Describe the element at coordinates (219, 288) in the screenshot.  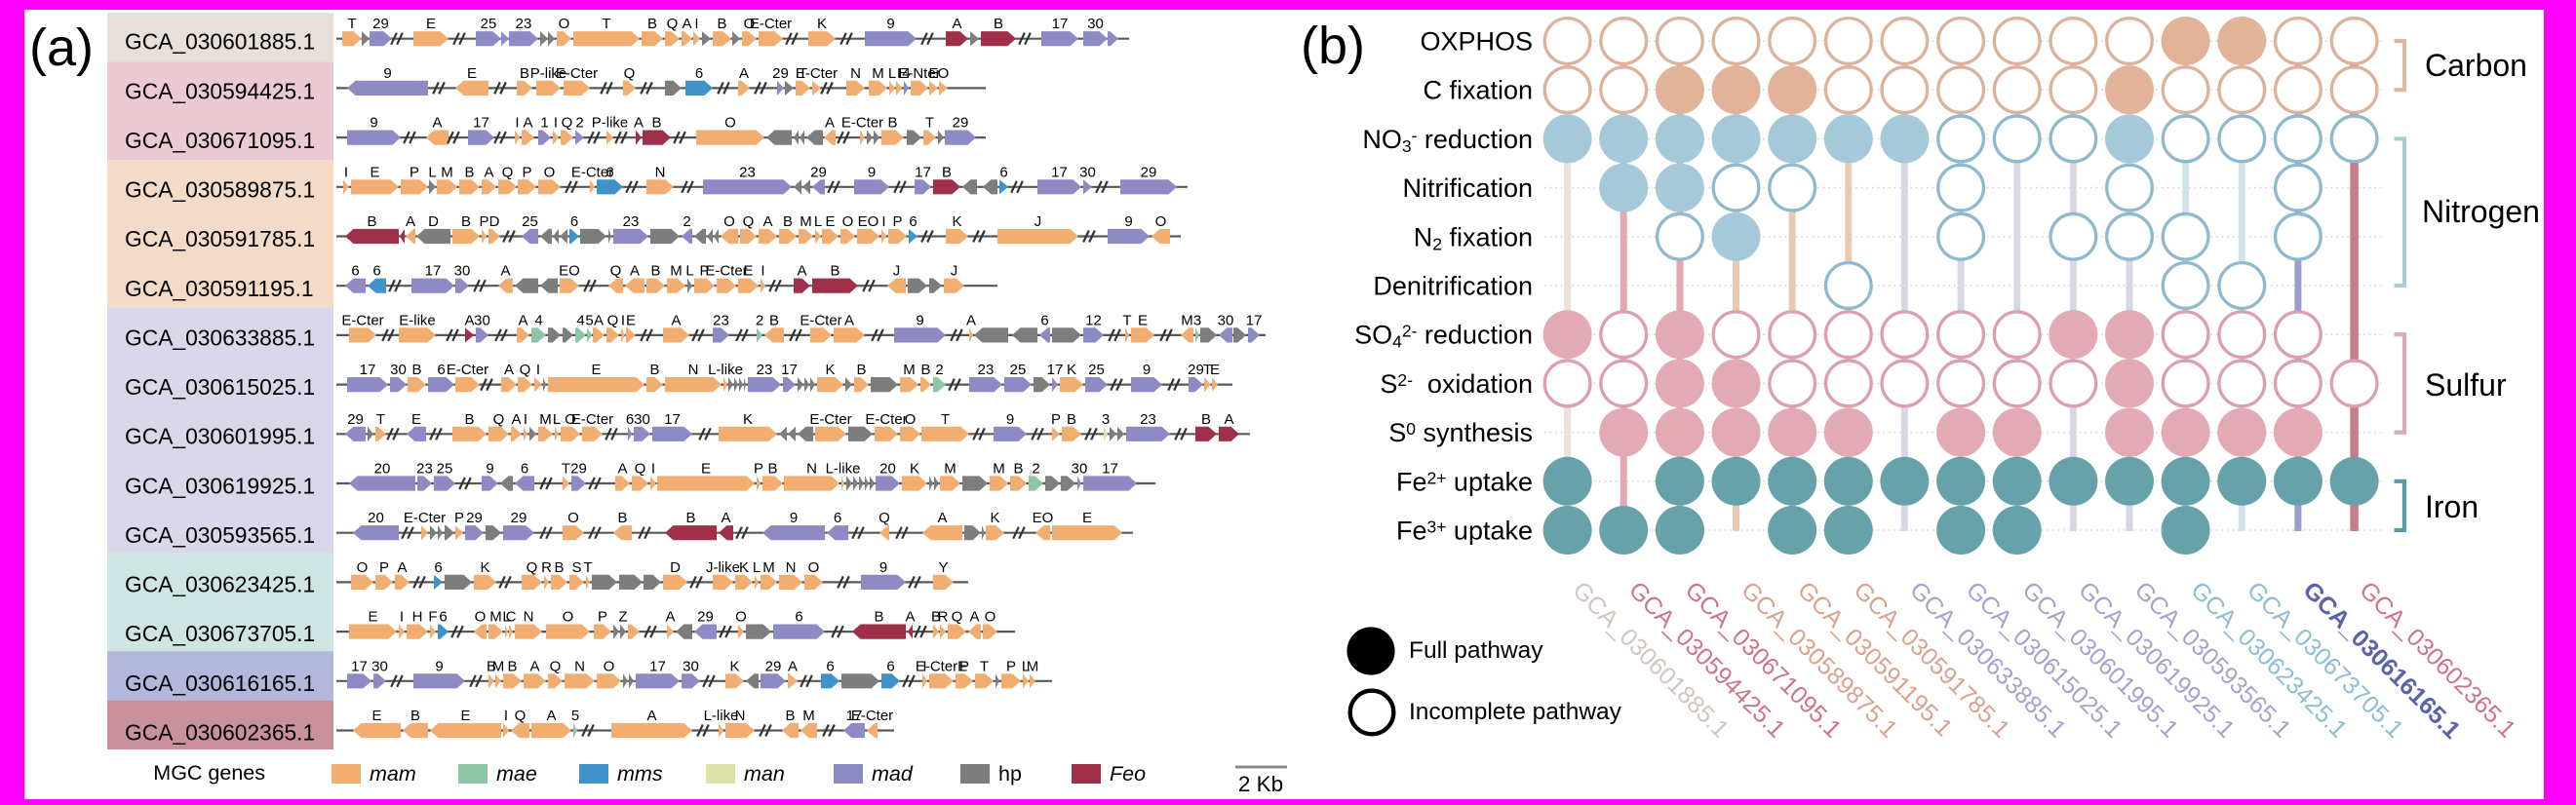
I see `svg-text: GCA_030591195.1` at that location.